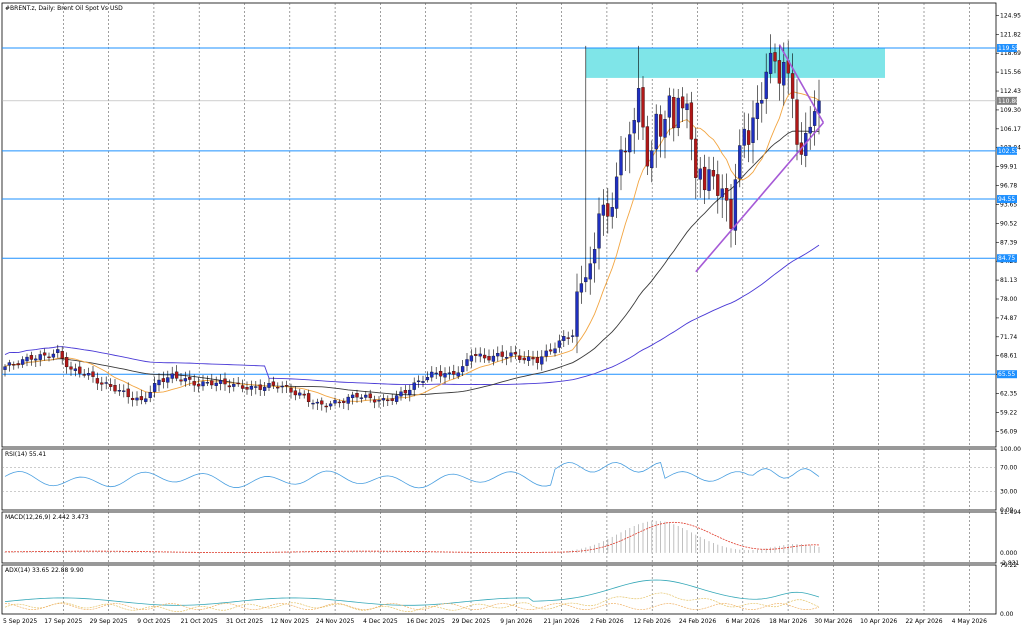  I want to click on y-tick-label: 115.56, so click(1010, 72).